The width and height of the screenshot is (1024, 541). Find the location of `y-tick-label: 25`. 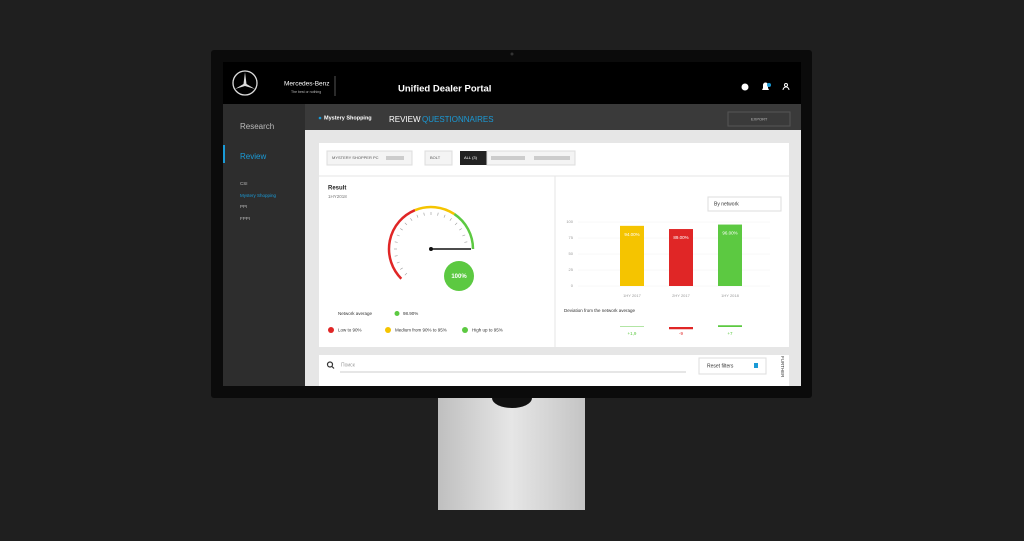

y-tick-label: 25 is located at coordinates (571, 269).